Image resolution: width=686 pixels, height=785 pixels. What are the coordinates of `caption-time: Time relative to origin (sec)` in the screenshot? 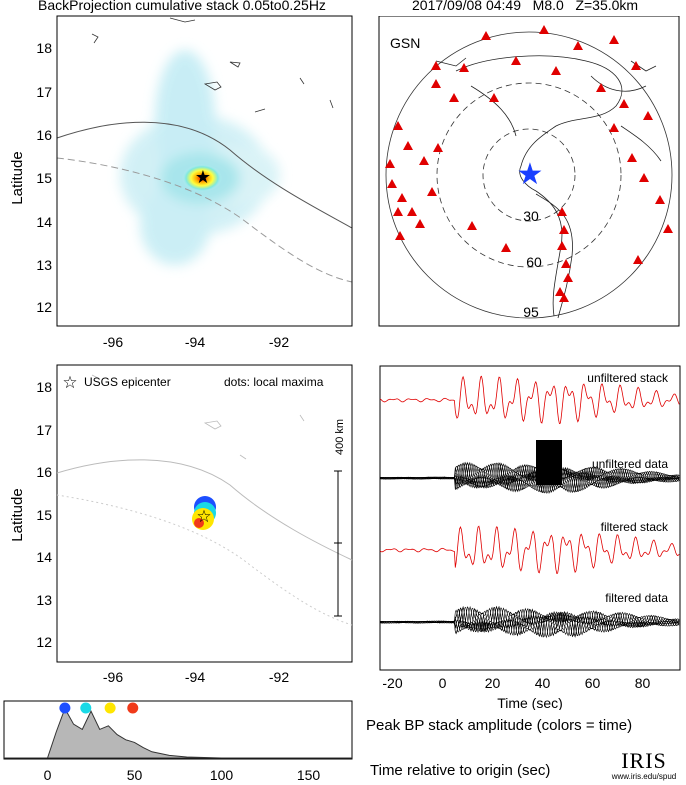 It's located at (460, 770).